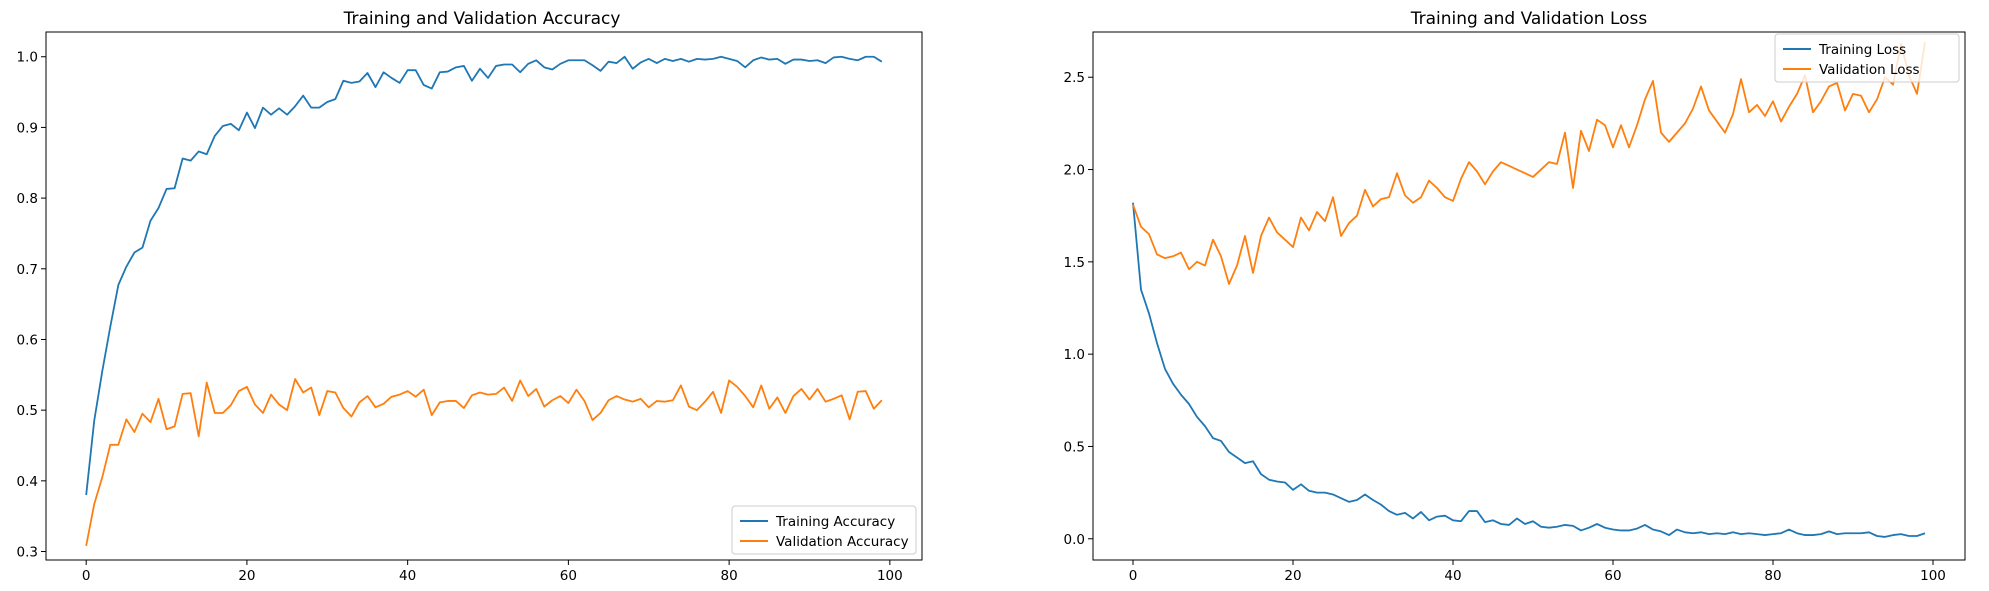 The width and height of the screenshot is (1989, 591). I want to click on accuracy-chart-title: Training and Validation Accuracy, so click(482, 19).